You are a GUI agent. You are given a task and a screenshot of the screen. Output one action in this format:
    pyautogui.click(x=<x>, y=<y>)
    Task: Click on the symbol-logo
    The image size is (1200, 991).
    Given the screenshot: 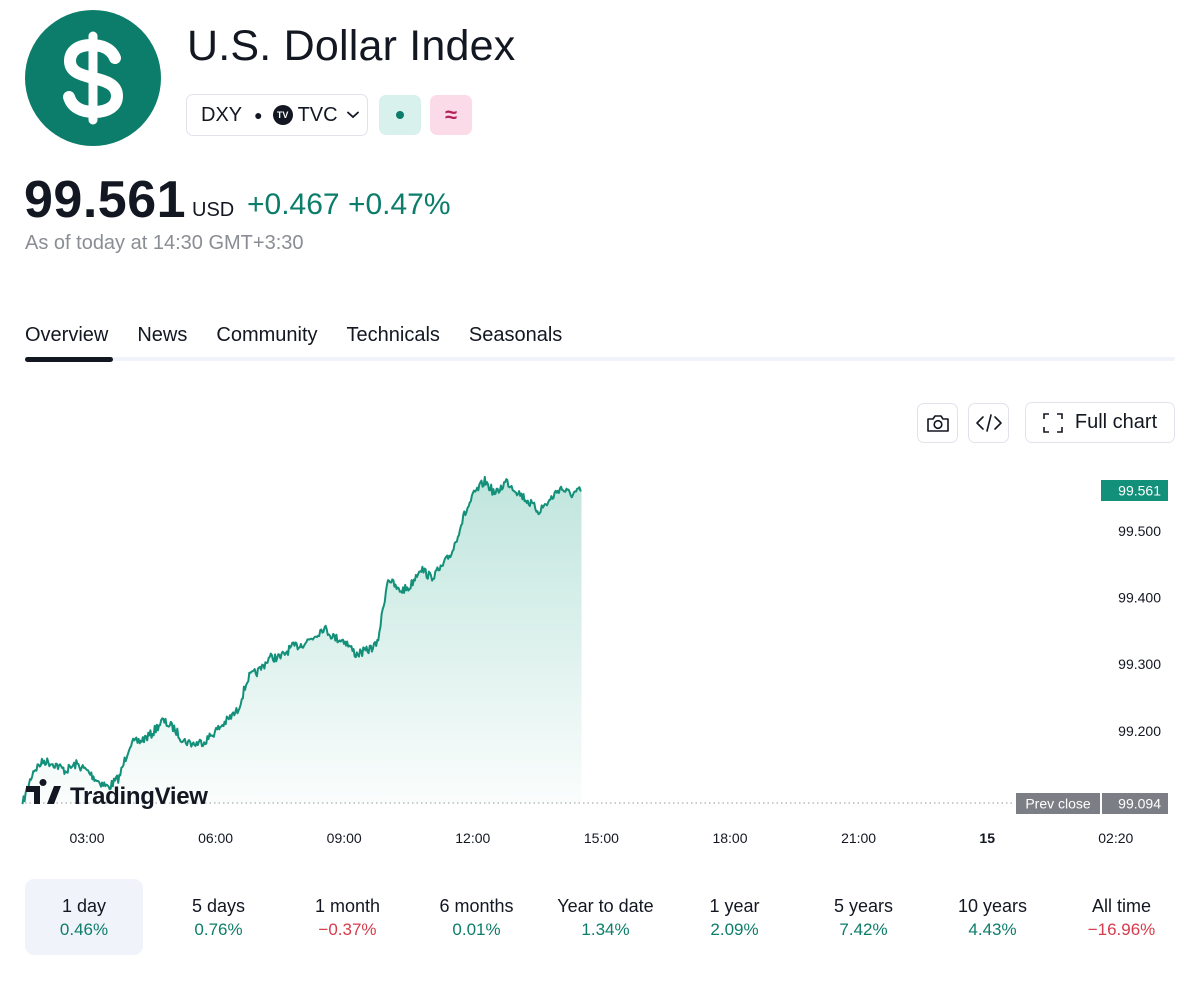 What is the action you would take?
    pyautogui.click(x=93, y=78)
    